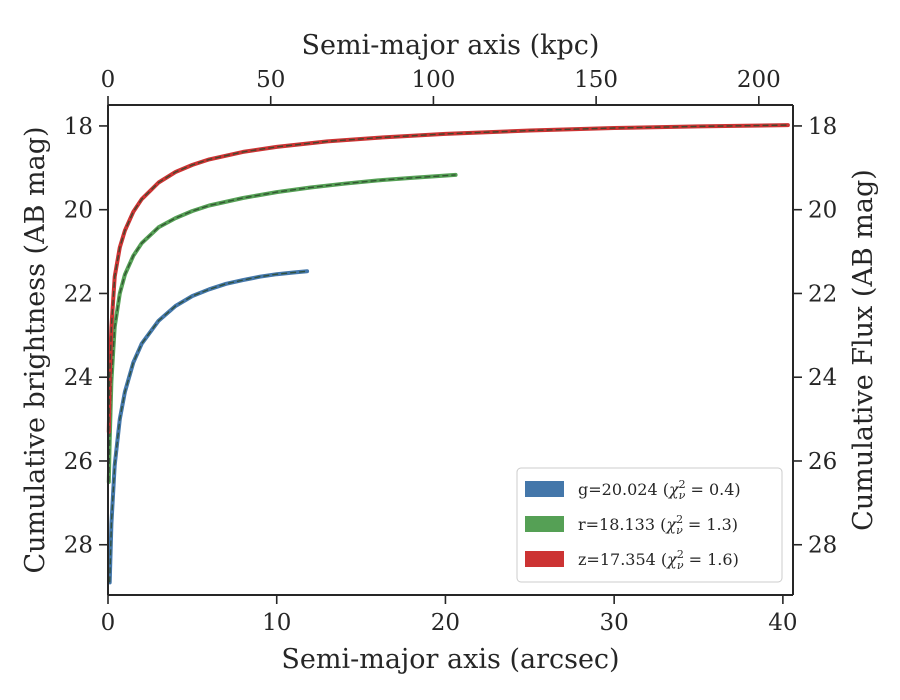 This screenshot has width=900, height=700. I want to click on top-x-axis-title: Semi-major axis (kpc), so click(451, 45).